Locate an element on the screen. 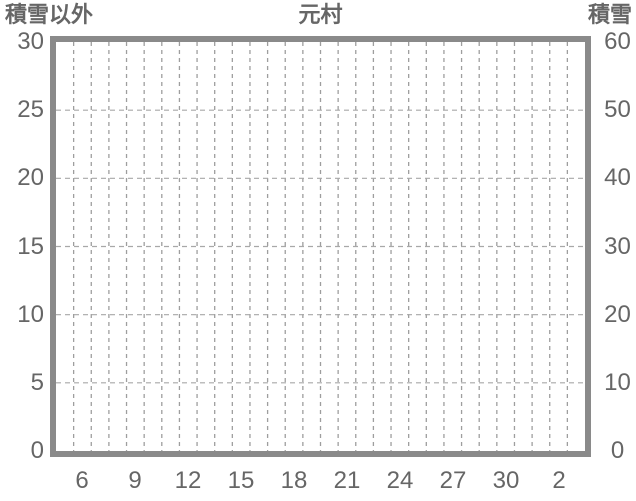  y-left-tick-label: 5 is located at coordinates (37, 382).